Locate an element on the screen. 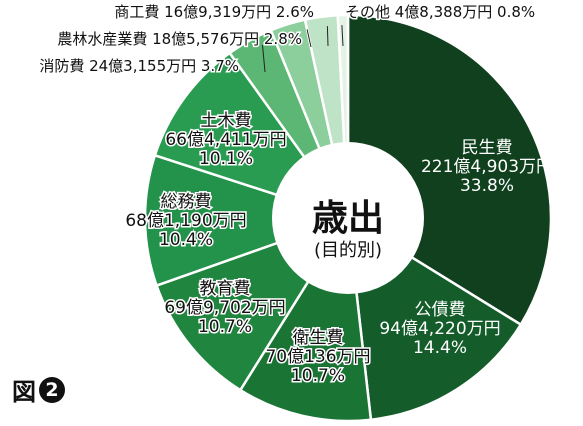 The width and height of the screenshot is (583, 426). chart-title: 歳出 is located at coordinates (348, 218).